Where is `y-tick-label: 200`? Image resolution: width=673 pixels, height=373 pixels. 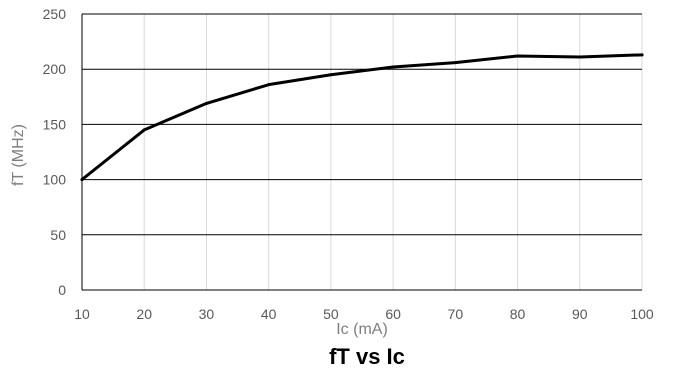
y-tick-label: 200 is located at coordinates (55, 69).